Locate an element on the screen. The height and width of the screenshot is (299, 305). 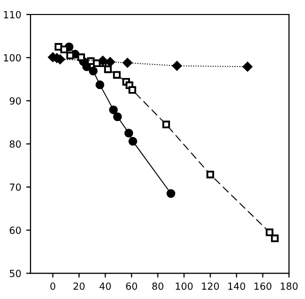
x-tick-label: 120 is located at coordinates (210, 286).